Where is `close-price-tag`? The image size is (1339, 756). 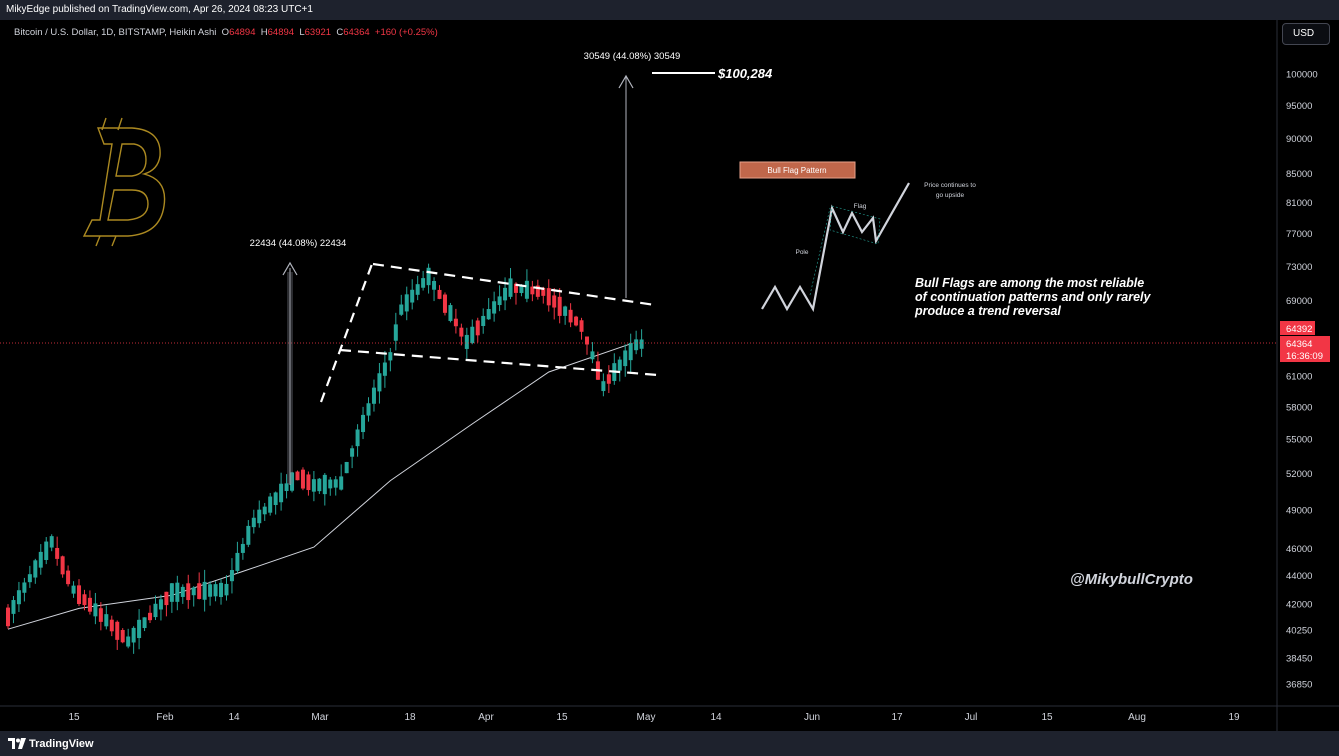 close-price-tag is located at coordinates (1305, 349).